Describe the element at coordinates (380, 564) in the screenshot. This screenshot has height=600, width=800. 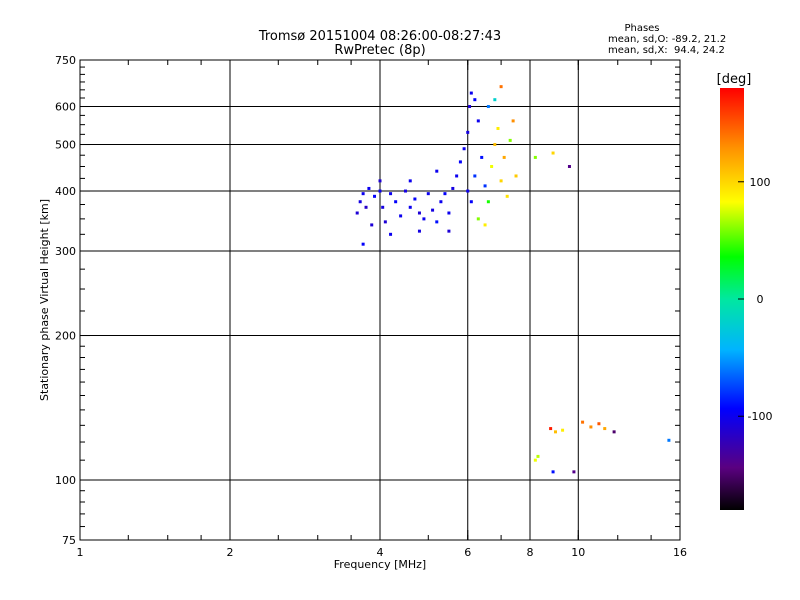
I see `x-axis-label: Frequency [MHz]` at that location.